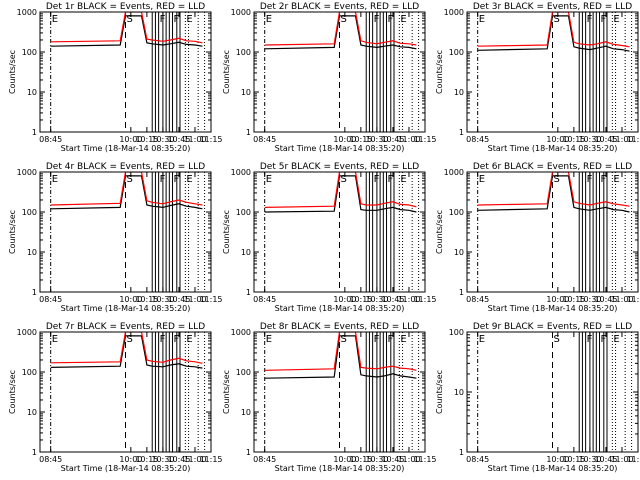  Describe the element at coordinates (125, 7) in the screenshot. I see `panel-title: Det 1r BLACK = Events, RED = LLD` at that location.